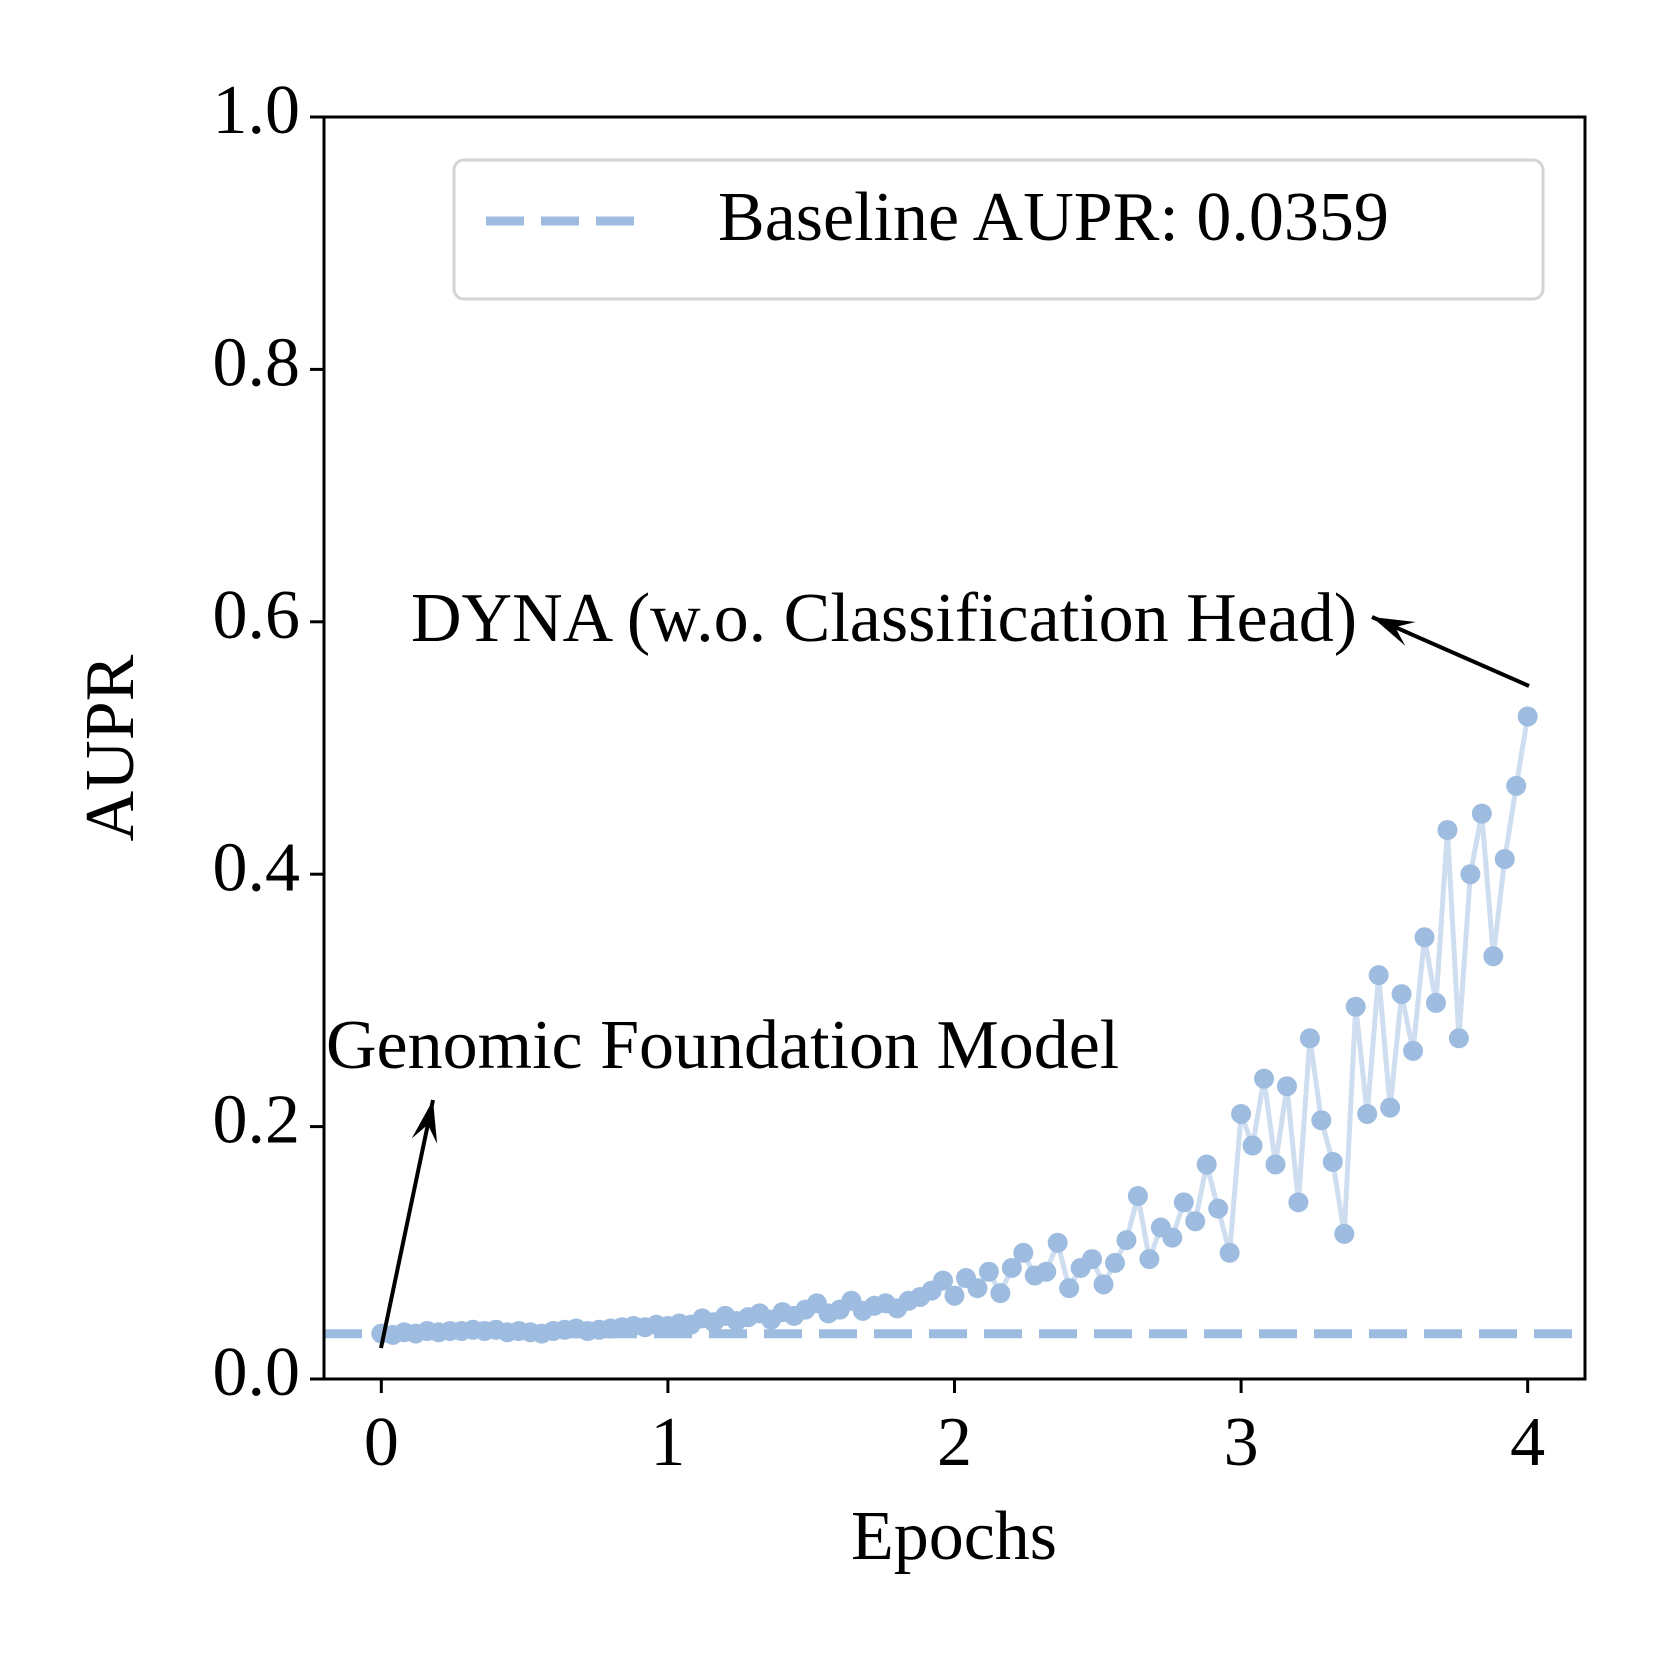  I want to click on x-tick-label: 4, so click(1527, 1442).